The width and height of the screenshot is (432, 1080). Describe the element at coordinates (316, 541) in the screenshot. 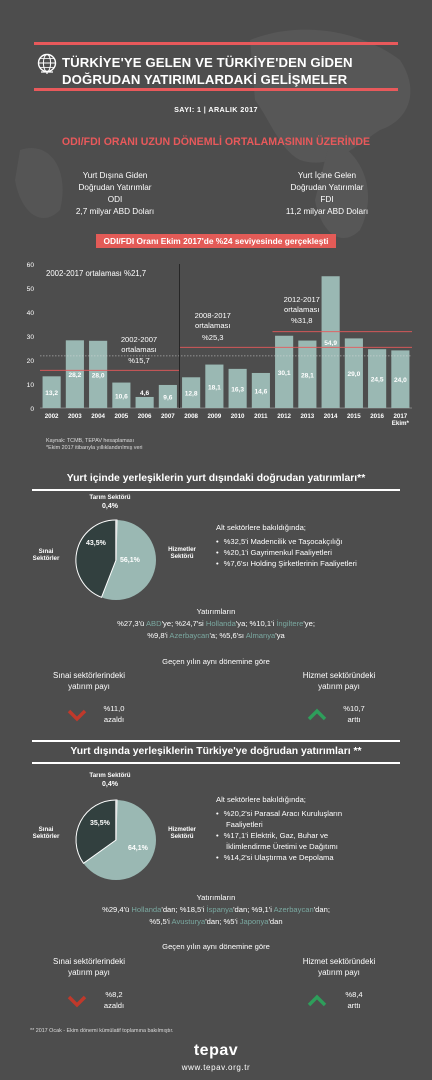

I see `section1-bullet-1: %32,5'i Madencilik ve Taşocakçılığı` at that location.